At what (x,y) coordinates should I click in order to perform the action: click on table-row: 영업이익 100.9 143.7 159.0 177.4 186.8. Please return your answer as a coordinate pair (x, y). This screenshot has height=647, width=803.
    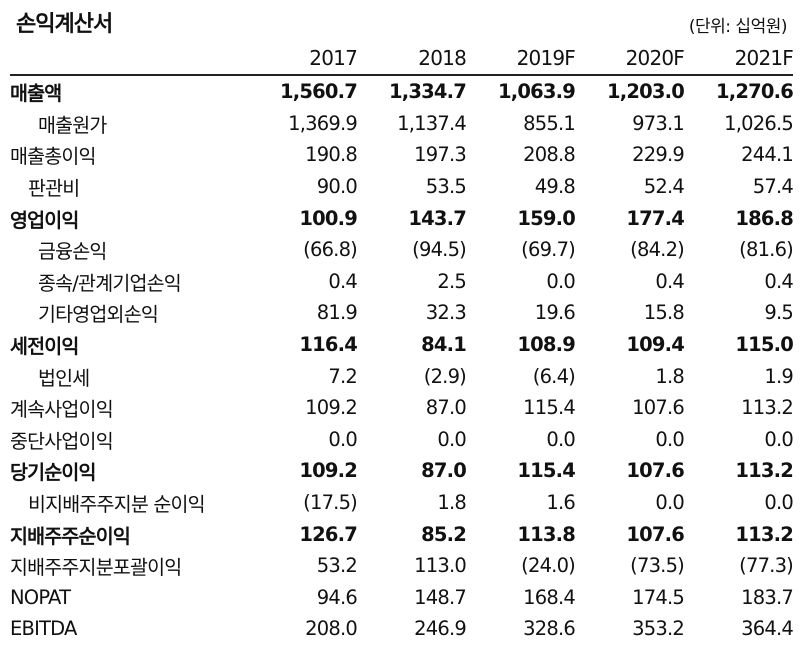
    Looking at the image, I should click on (402, 218).